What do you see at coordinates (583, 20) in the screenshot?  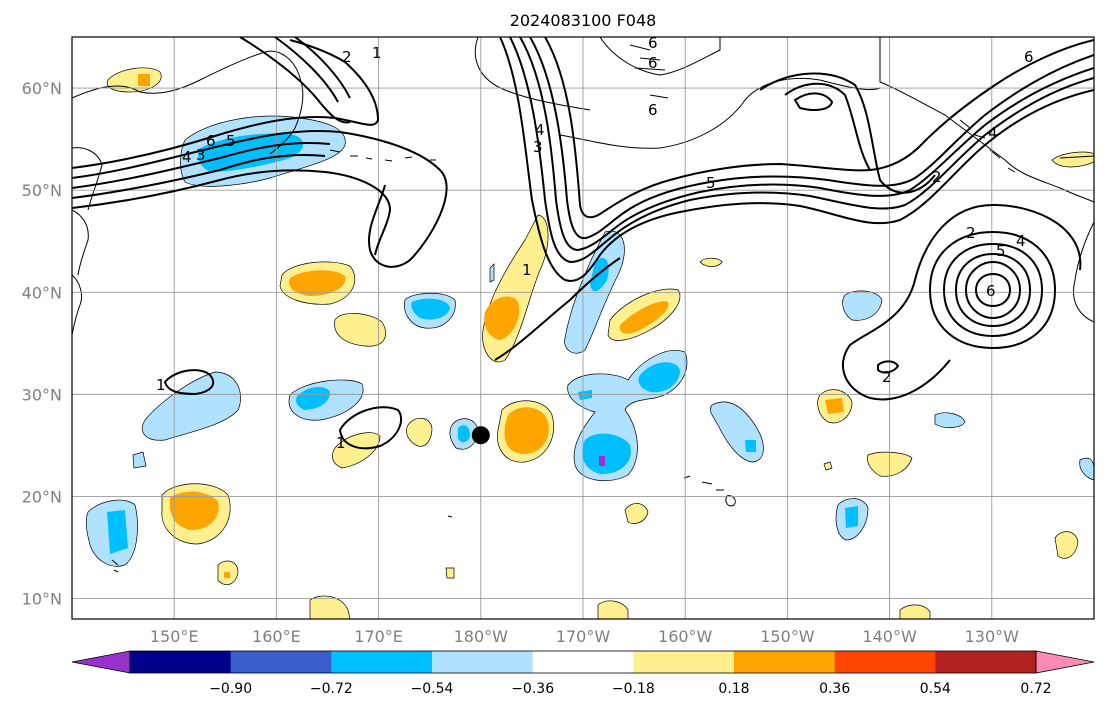 I see `figure-title: 2024083100 F048` at bounding box center [583, 20].